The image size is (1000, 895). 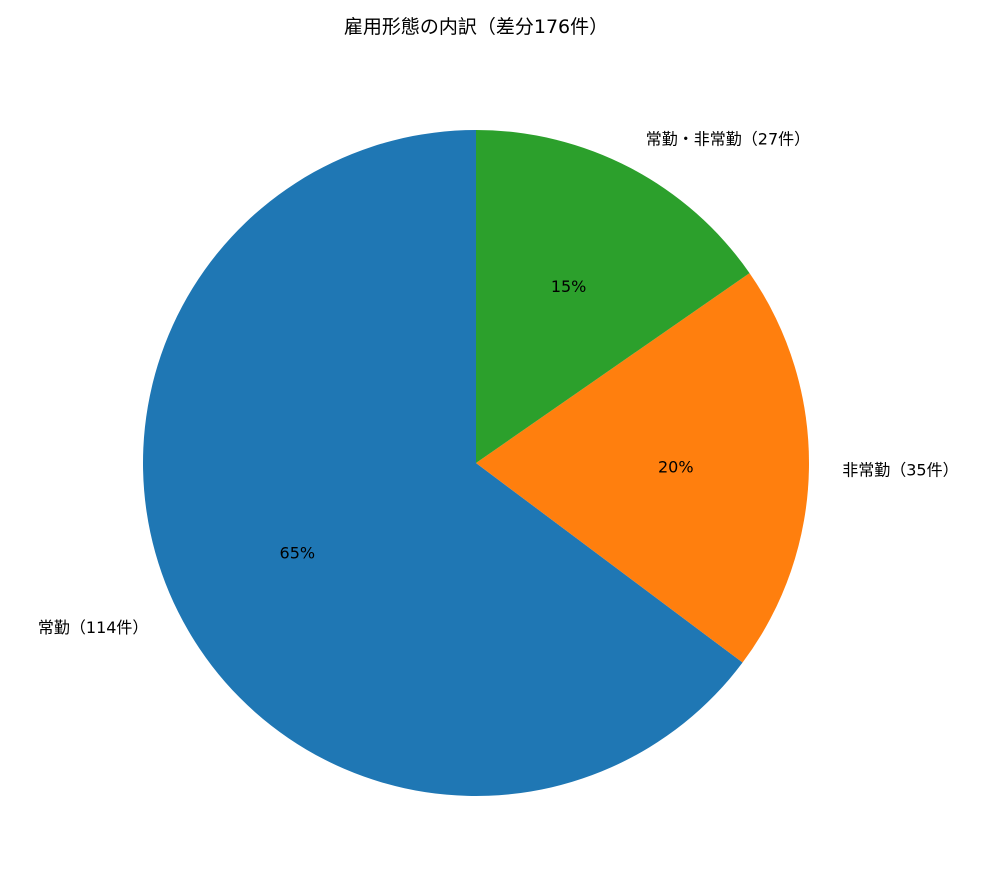 I want to click on slice-pct-label-2: 15%, so click(x=569, y=286).